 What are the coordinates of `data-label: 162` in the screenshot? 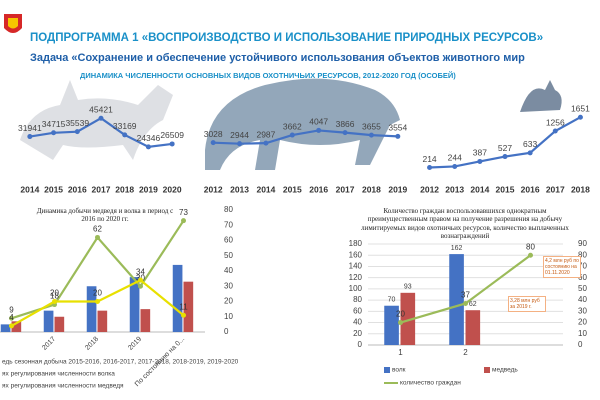 It's located at (457, 248).